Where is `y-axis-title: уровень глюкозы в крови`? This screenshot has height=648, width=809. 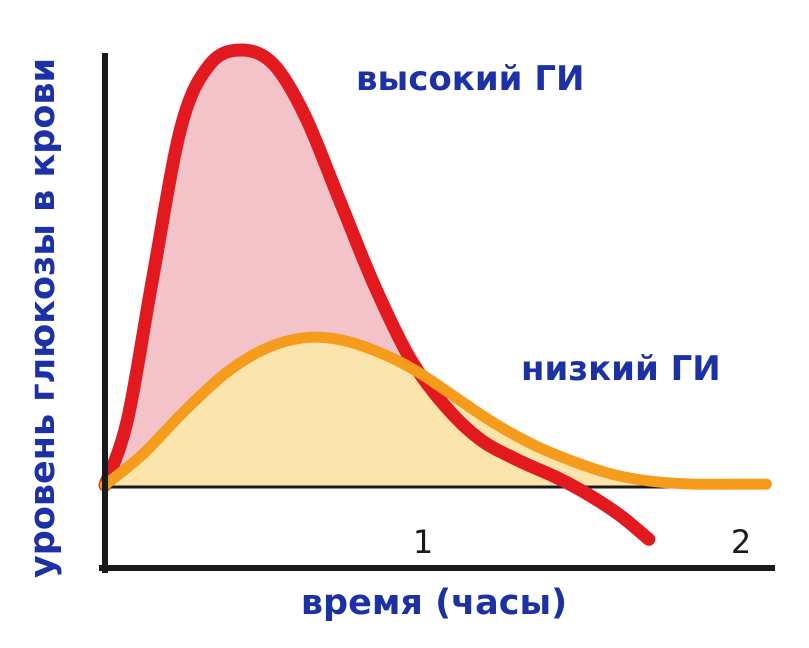 y-axis-title: уровень глюкозы в крови is located at coordinates (43, 318).